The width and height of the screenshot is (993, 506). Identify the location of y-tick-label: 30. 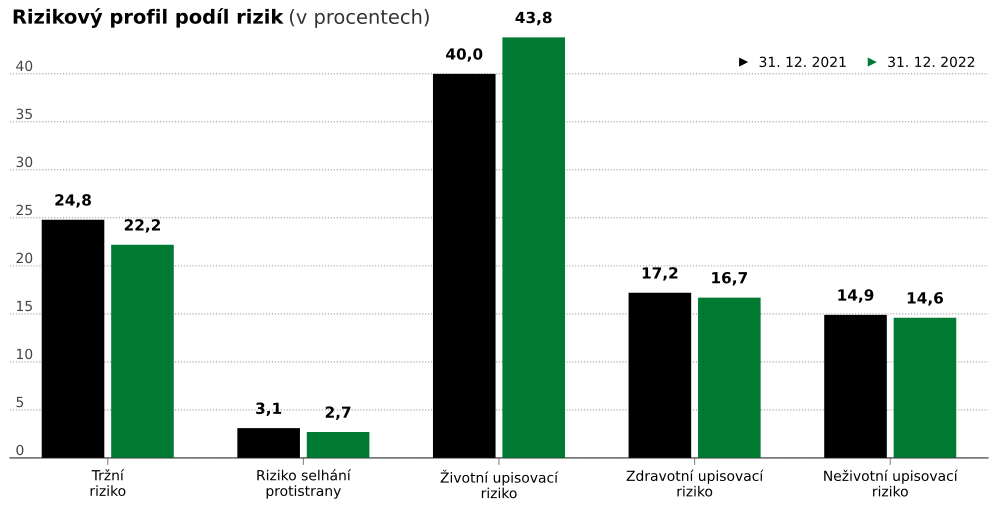
(24, 162).